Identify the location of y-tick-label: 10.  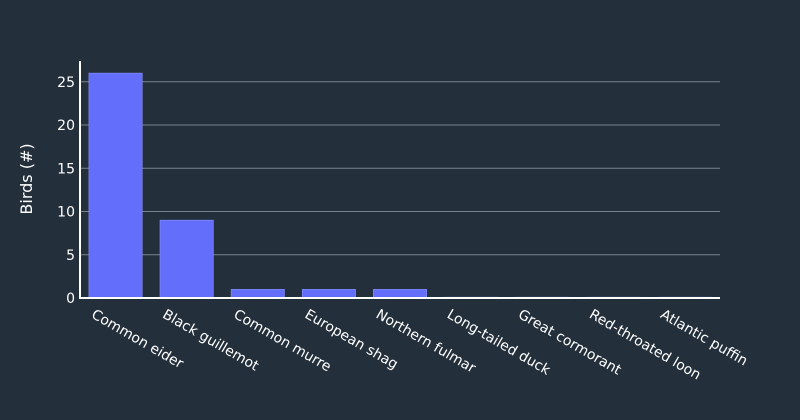
(66, 213).